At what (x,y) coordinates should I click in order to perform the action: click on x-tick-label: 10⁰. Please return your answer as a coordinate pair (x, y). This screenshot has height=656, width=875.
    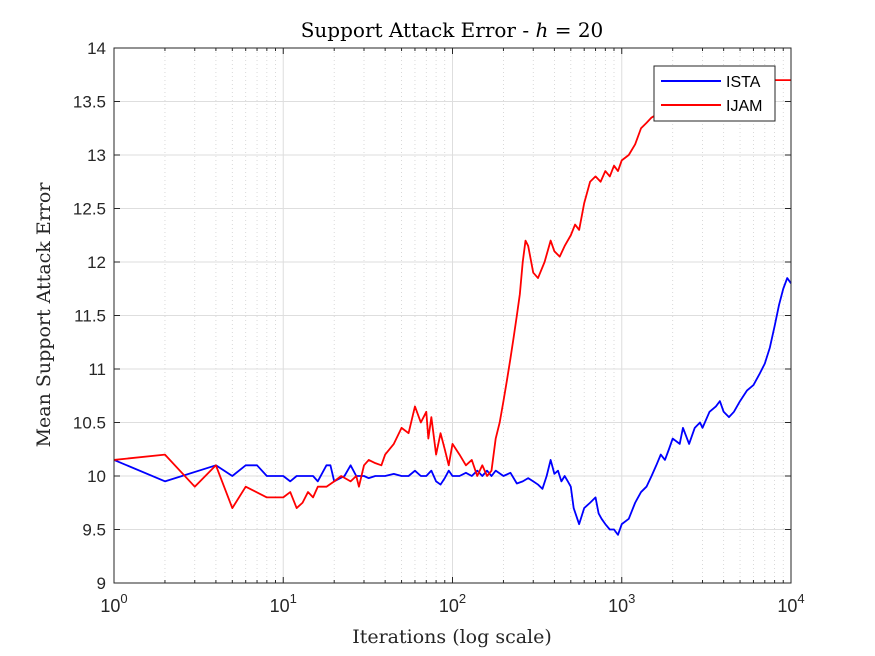
    Looking at the image, I should click on (113, 603).